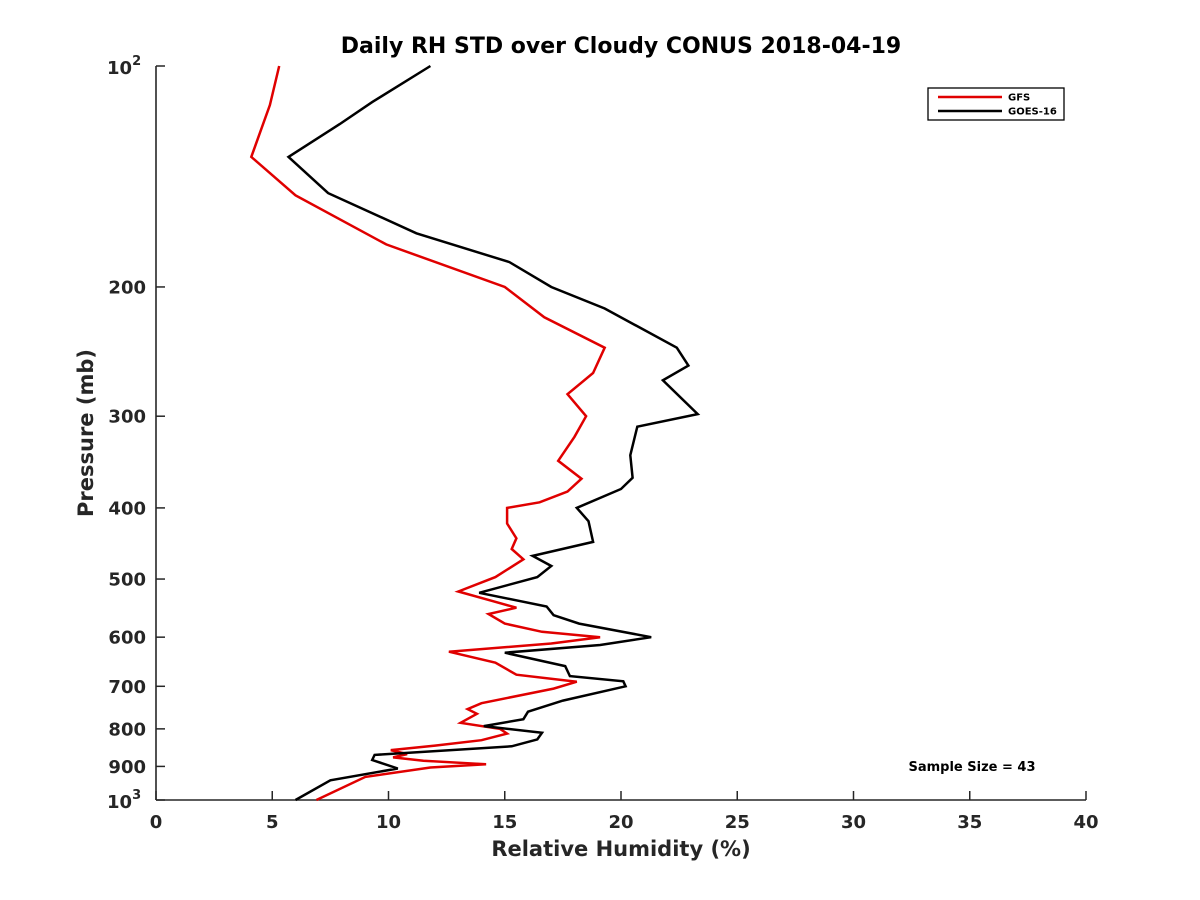 Image resolution: width=1200 pixels, height=900 pixels. Describe the element at coordinates (853, 822) in the screenshot. I see `x-tick-label: 30` at that location.